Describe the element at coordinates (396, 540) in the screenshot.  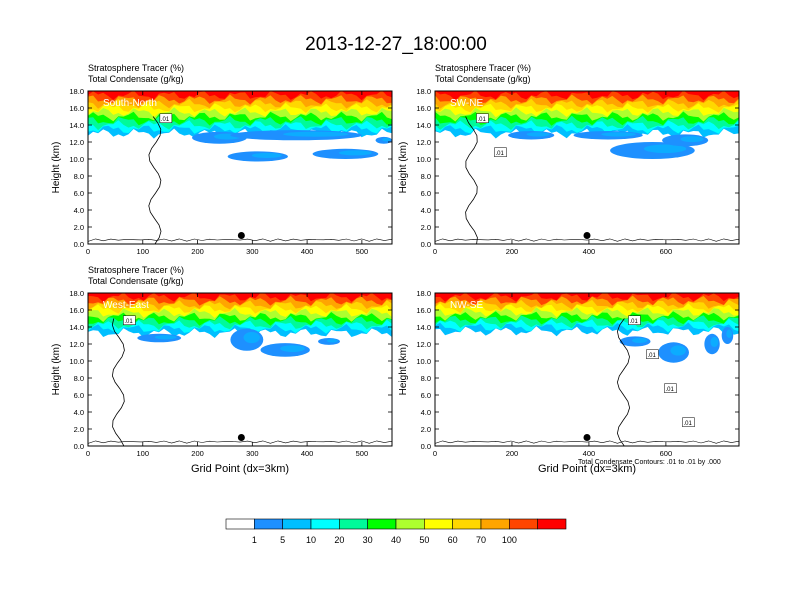
I see `colorbar-label-5: 40` at that location.